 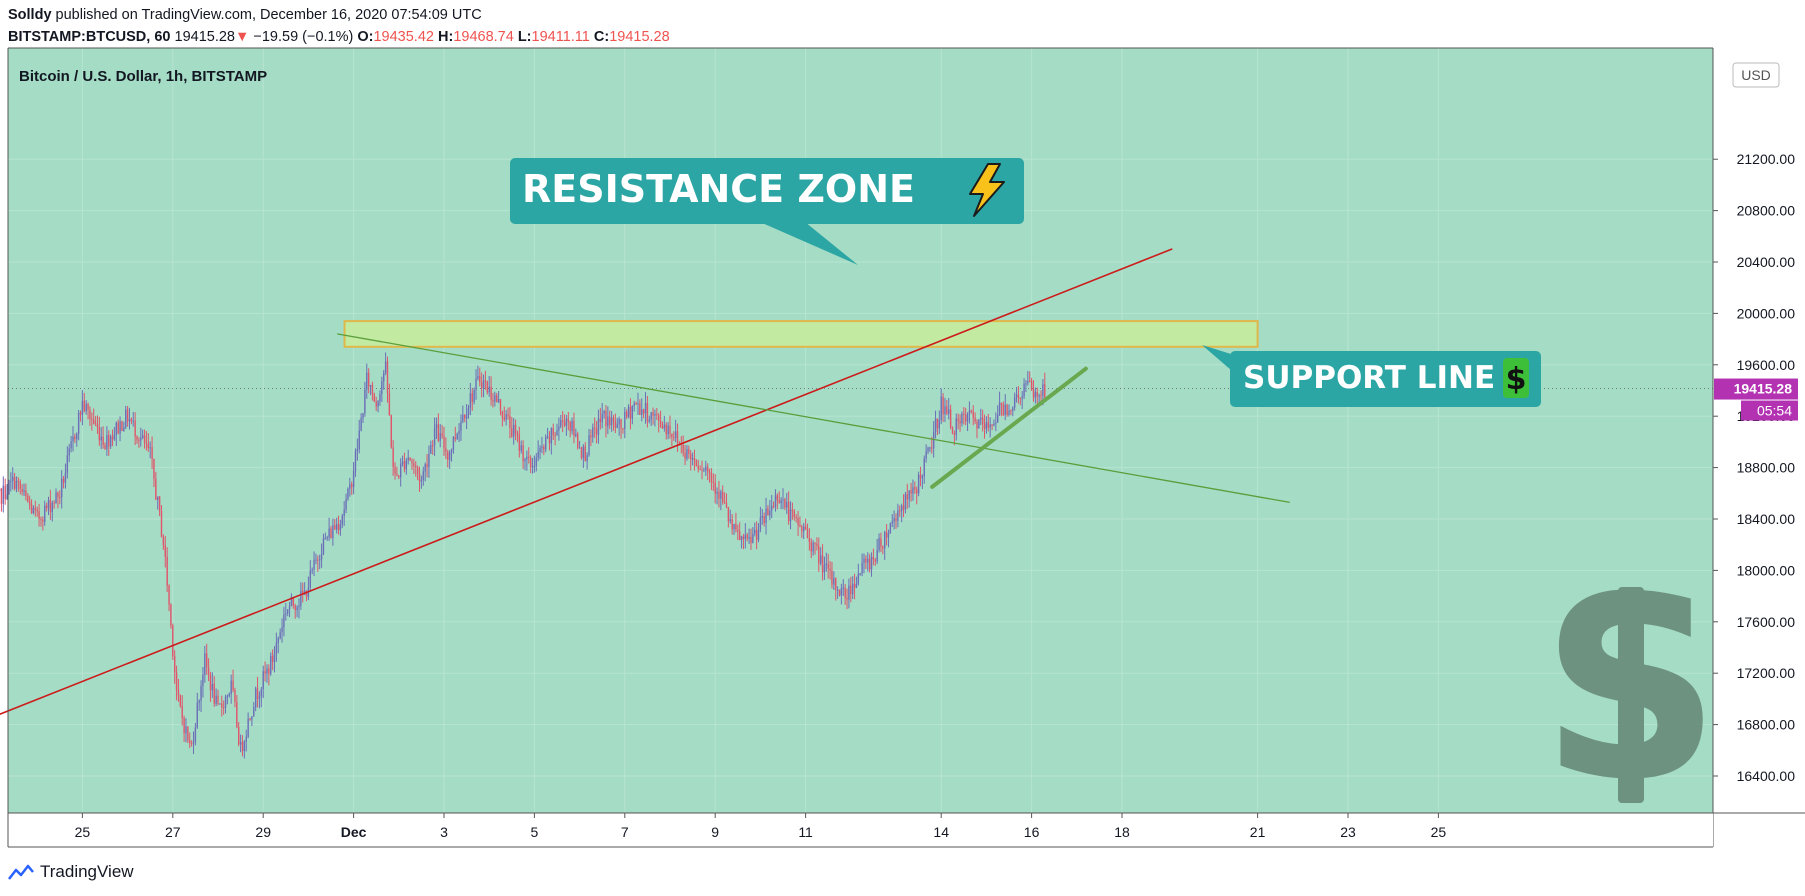 I want to click on lightning-icon, so click(x=987, y=190).